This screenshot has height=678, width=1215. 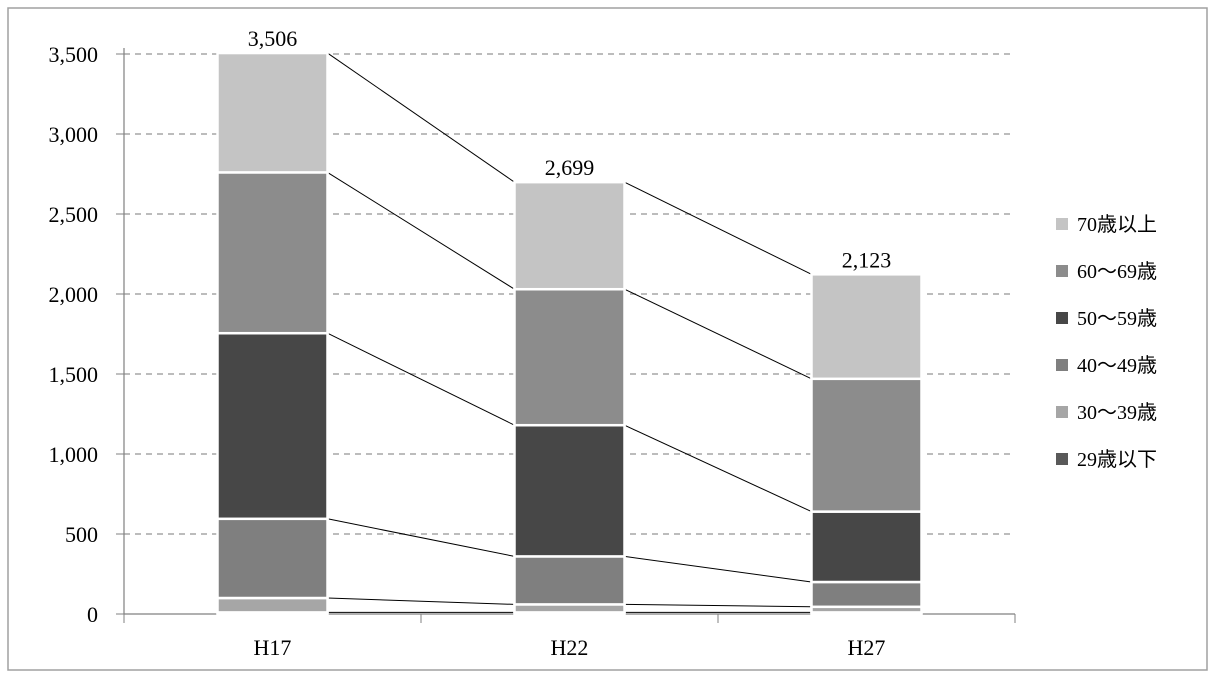 I want to click on y-tick-label: 1,000, so click(x=74, y=454).